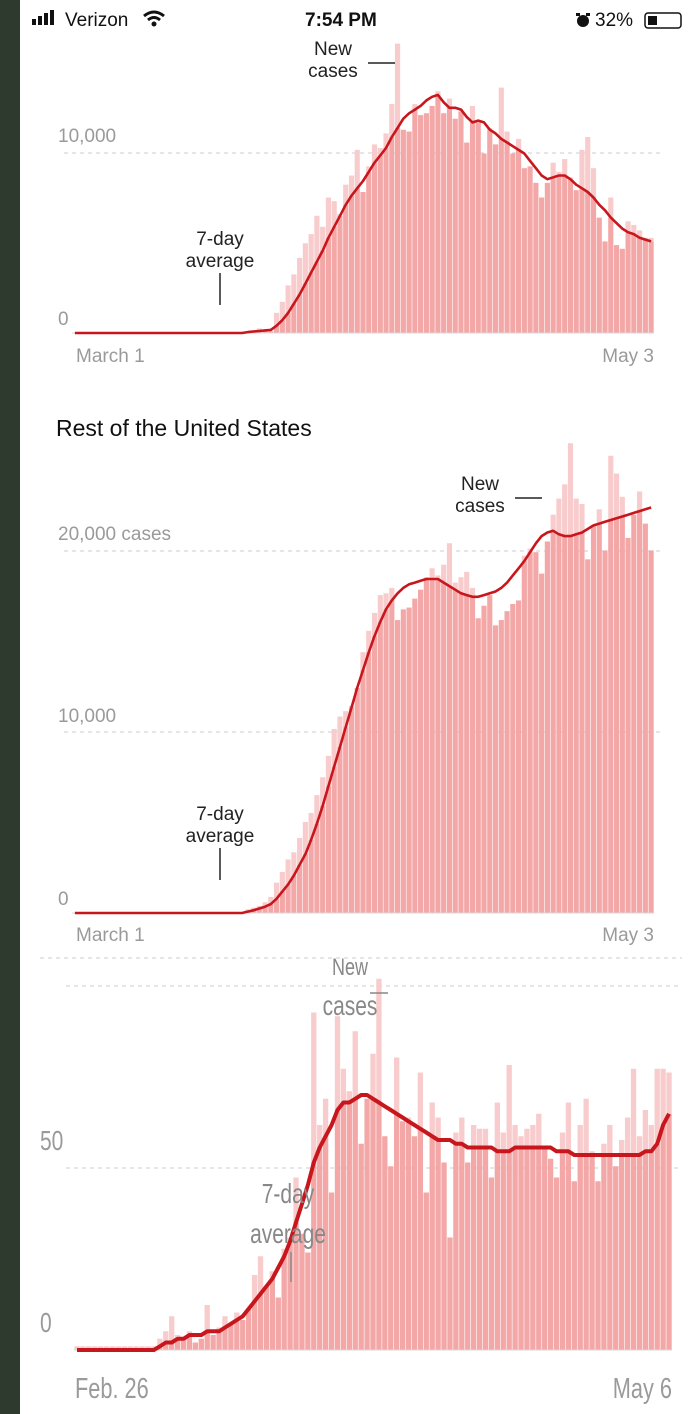 The height and width of the screenshot is (1414, 689). What do you see at coordinates (184, 428) in the screenshot?
I see `chart-2-title: Rest of the United States` at bounding box center [184, 428].